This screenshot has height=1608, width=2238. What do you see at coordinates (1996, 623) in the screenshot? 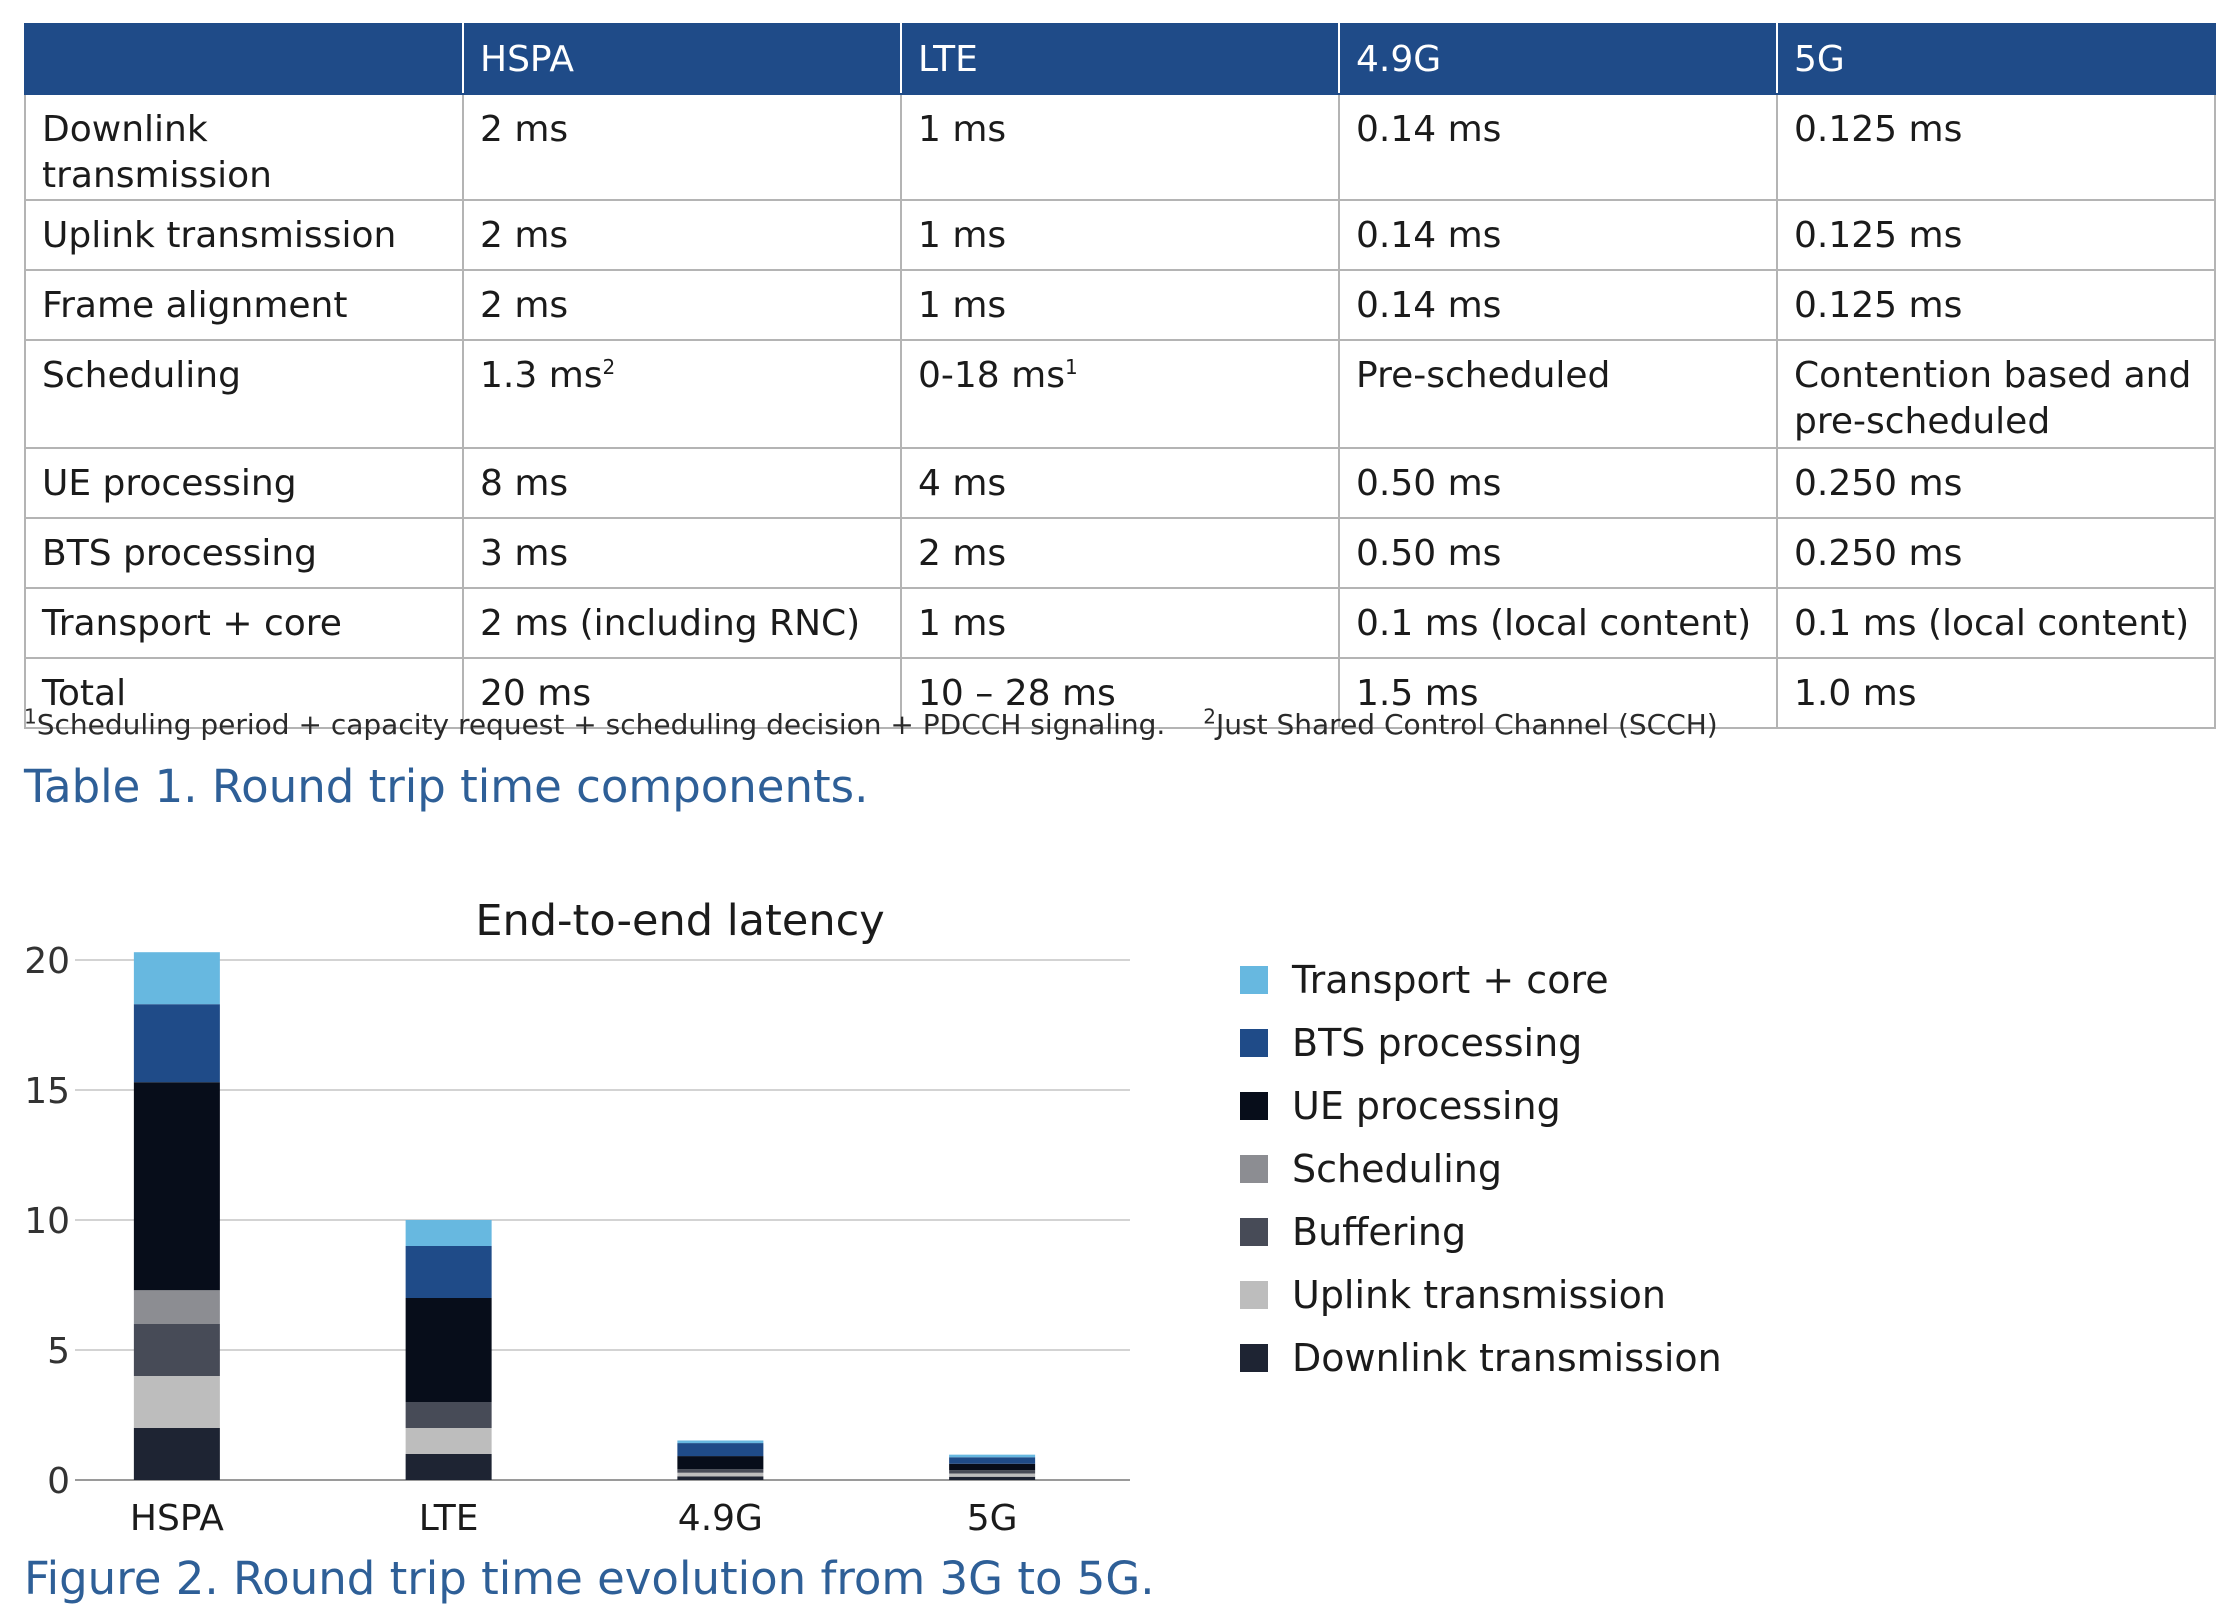
I see `table-cell: 0.1 ms (local content)` at bounding box center [1996, 623].